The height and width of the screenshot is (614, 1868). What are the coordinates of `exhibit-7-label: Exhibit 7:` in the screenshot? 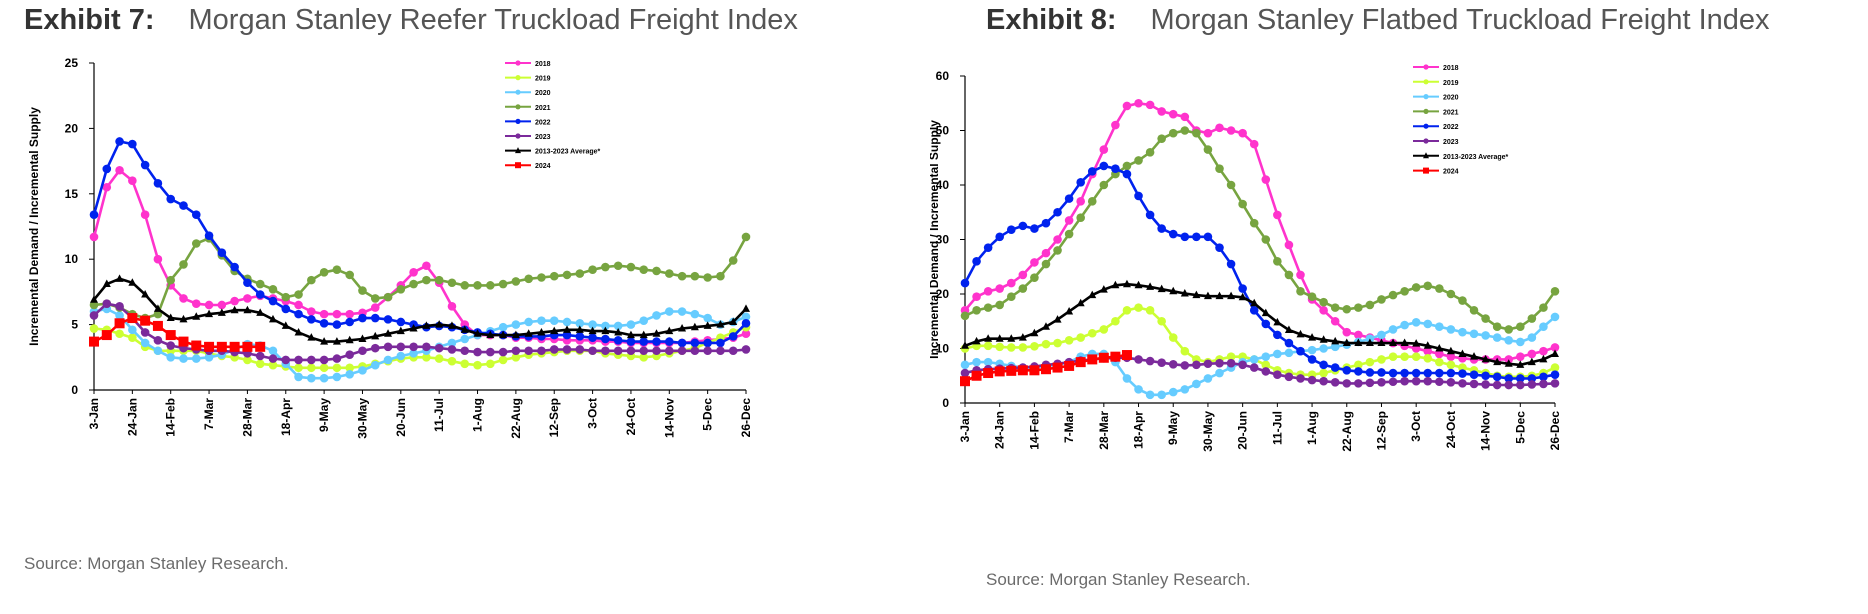 It's located at (89, 20).